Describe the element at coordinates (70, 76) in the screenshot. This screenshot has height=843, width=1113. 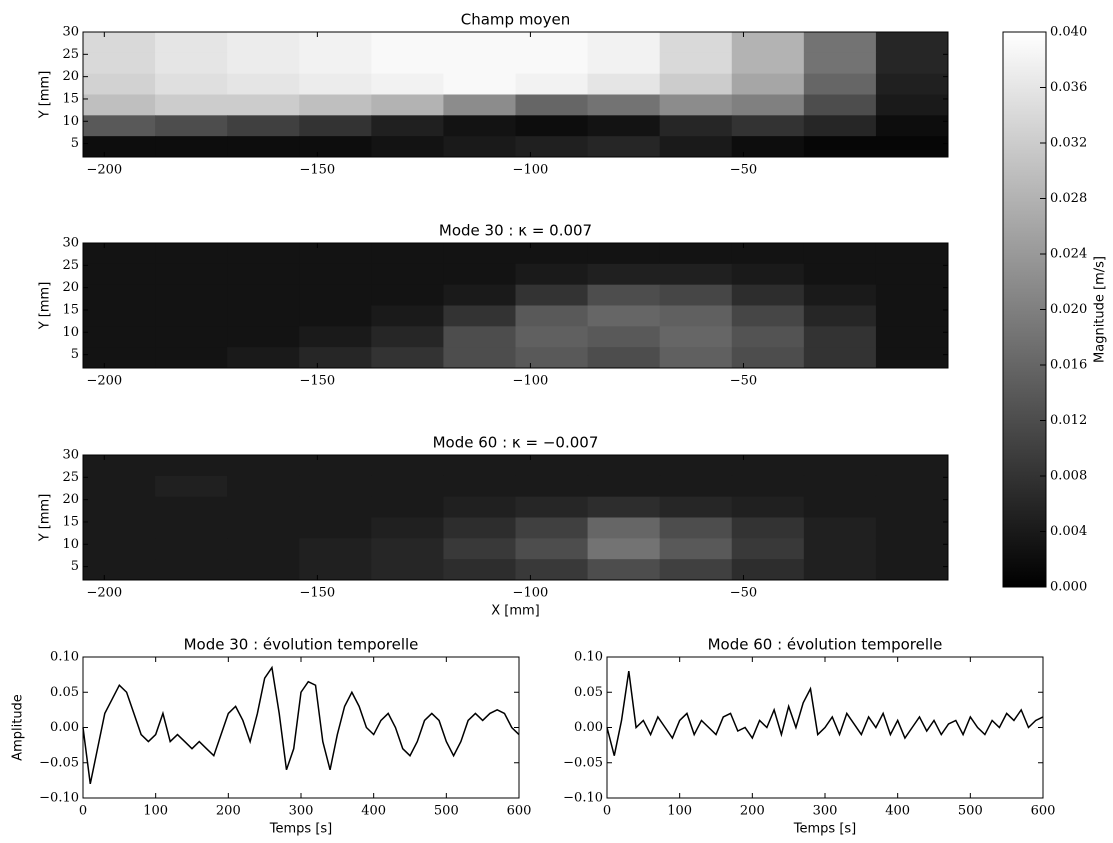
I see `y-tick-label: 20` at that location.